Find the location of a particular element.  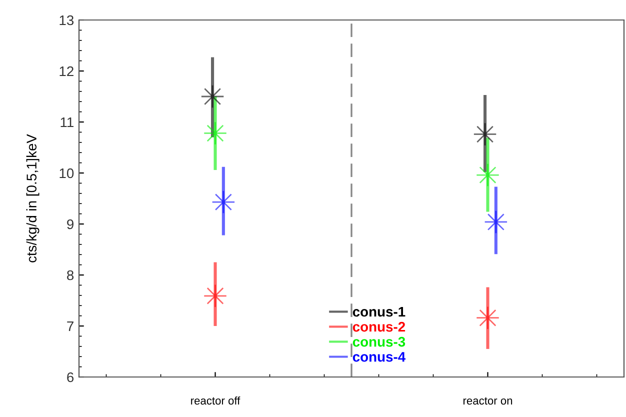

legend-label: conus-1 is located at coordinates (379, 311).